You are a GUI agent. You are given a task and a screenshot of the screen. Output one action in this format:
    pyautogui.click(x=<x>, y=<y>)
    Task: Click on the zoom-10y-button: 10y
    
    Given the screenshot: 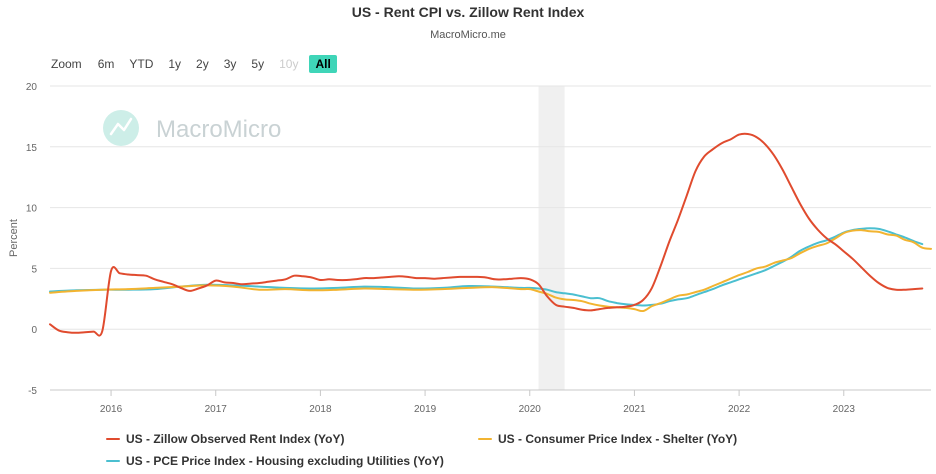 What is the action you would take?
    pyautogui.click(x=289, y=64)
    